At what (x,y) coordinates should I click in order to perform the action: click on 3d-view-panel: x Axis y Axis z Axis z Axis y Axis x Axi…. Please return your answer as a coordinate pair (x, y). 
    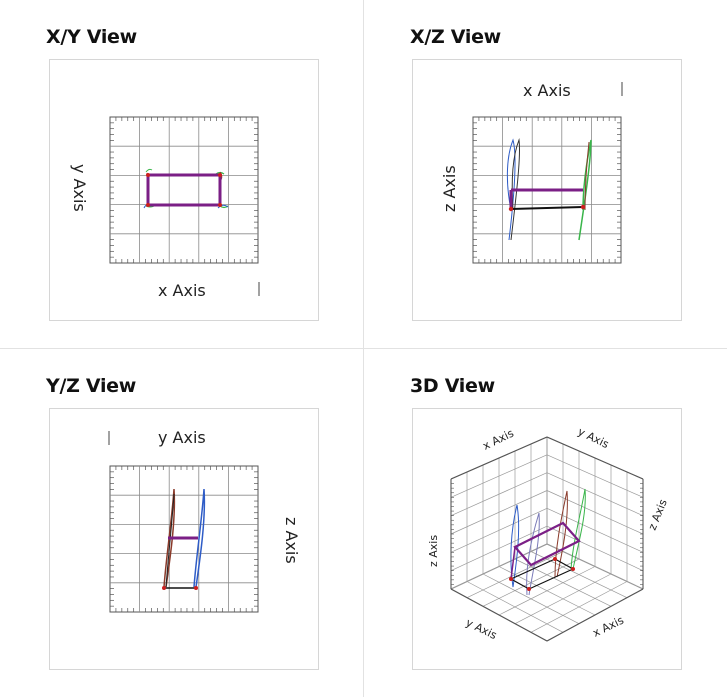
    Looking at the image, I should click on (547, 539).